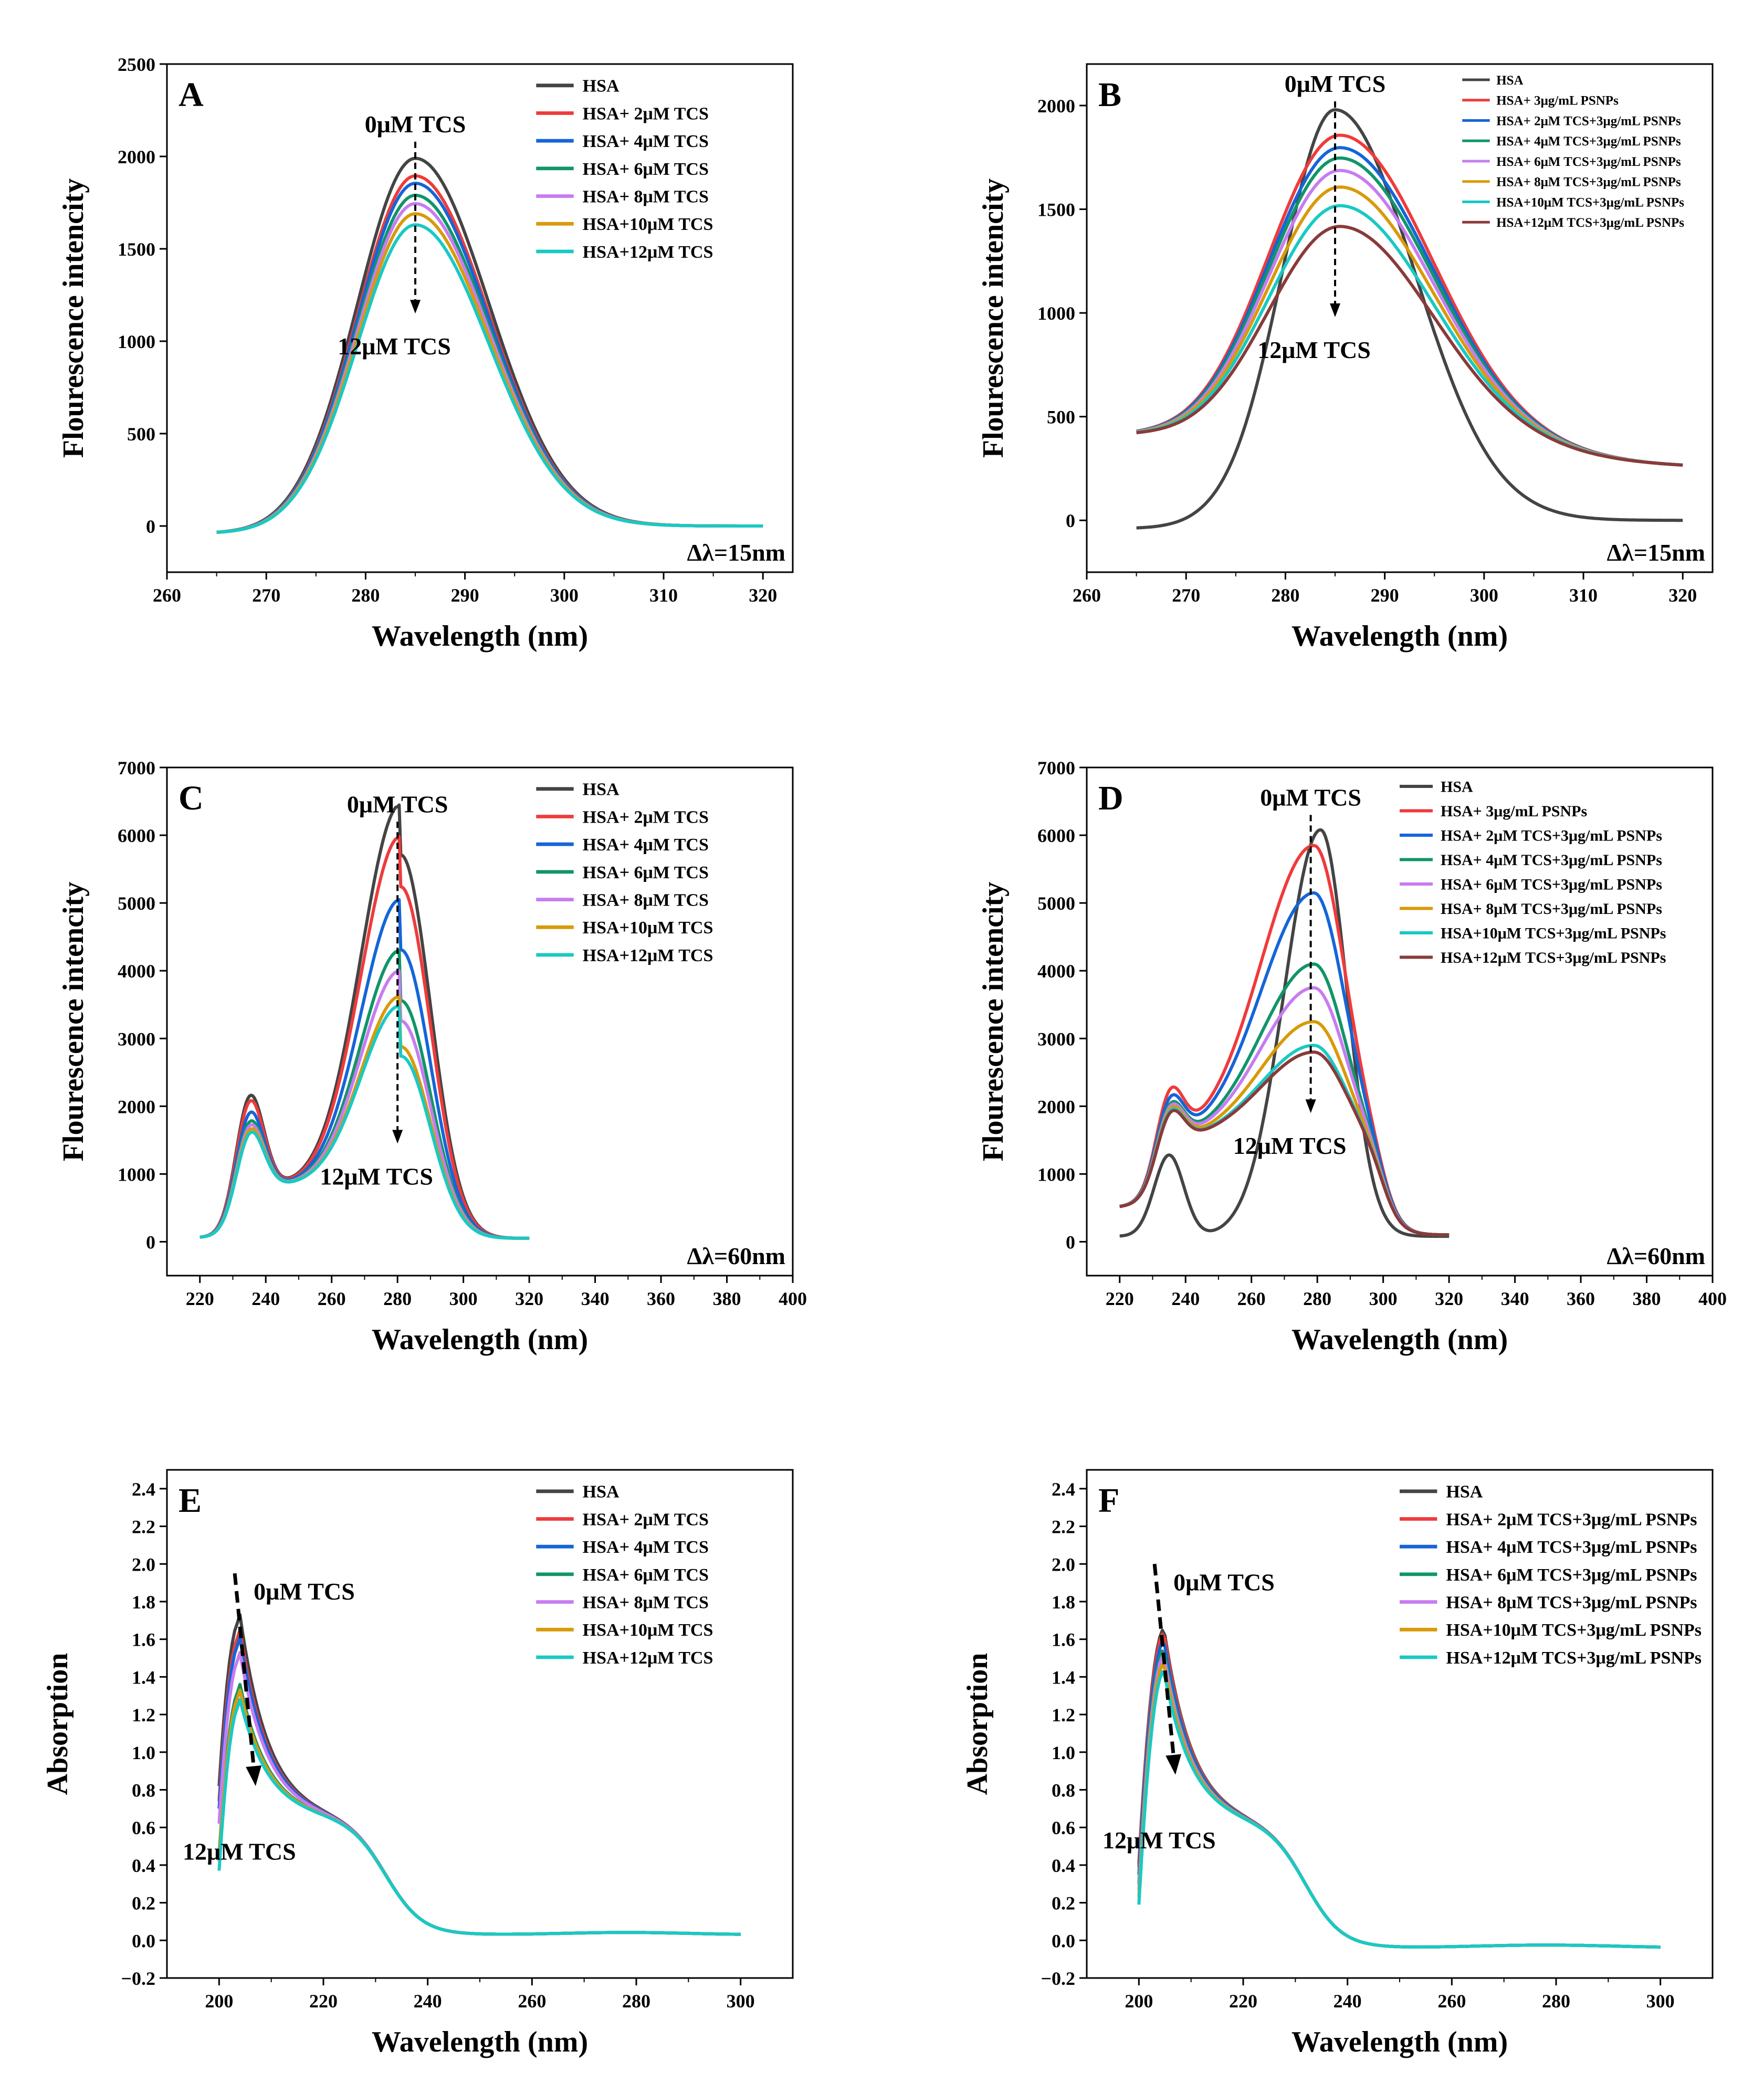 The width and height of the screenshot is (1764, 2083). What do you see at coordinates (1111, 798) in the screenshot?
I see `panel-label: D` at bounding box center [1111, 798].